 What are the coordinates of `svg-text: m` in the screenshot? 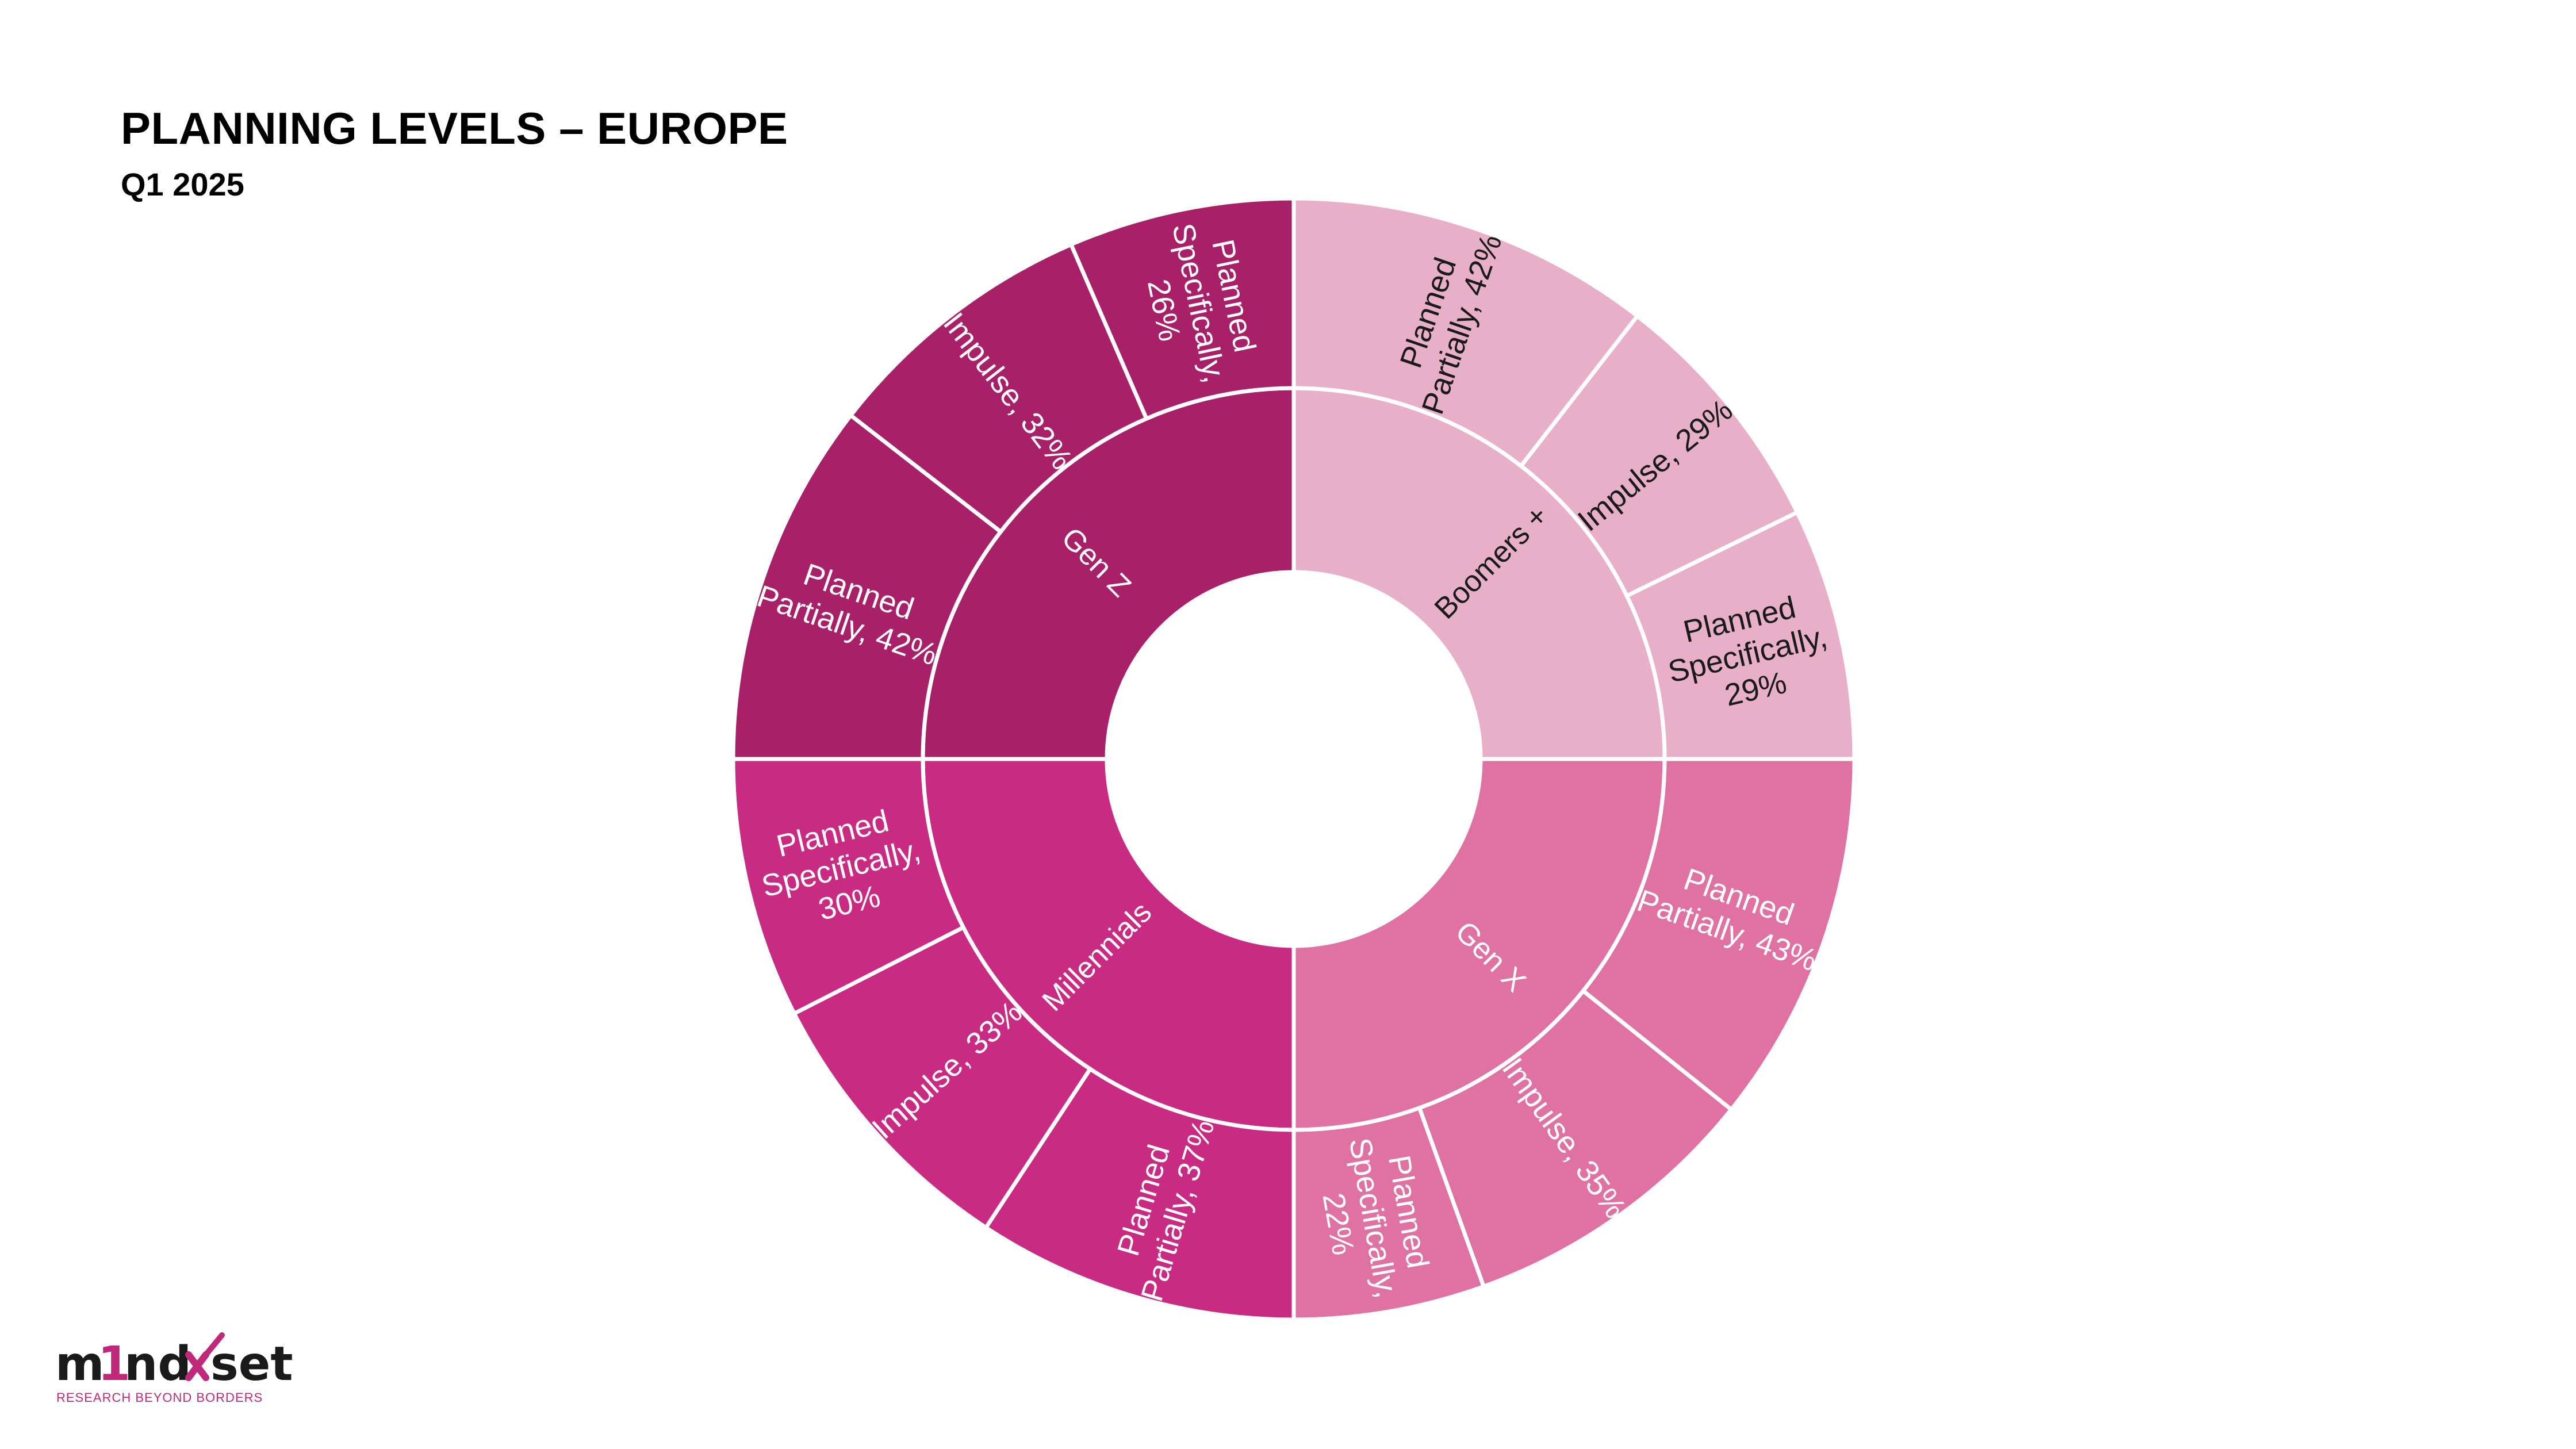 It's located at (79, 1364).